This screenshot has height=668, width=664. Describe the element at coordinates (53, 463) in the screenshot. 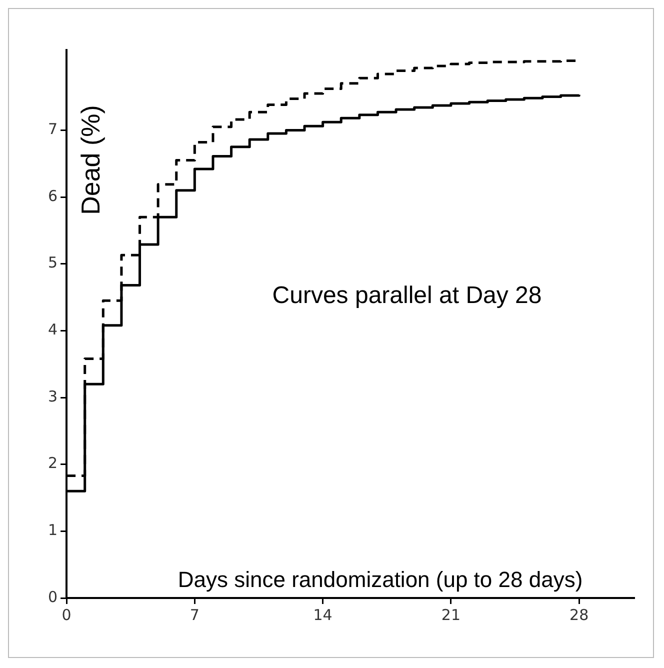

I see `y-tick-label: 2` at that location.